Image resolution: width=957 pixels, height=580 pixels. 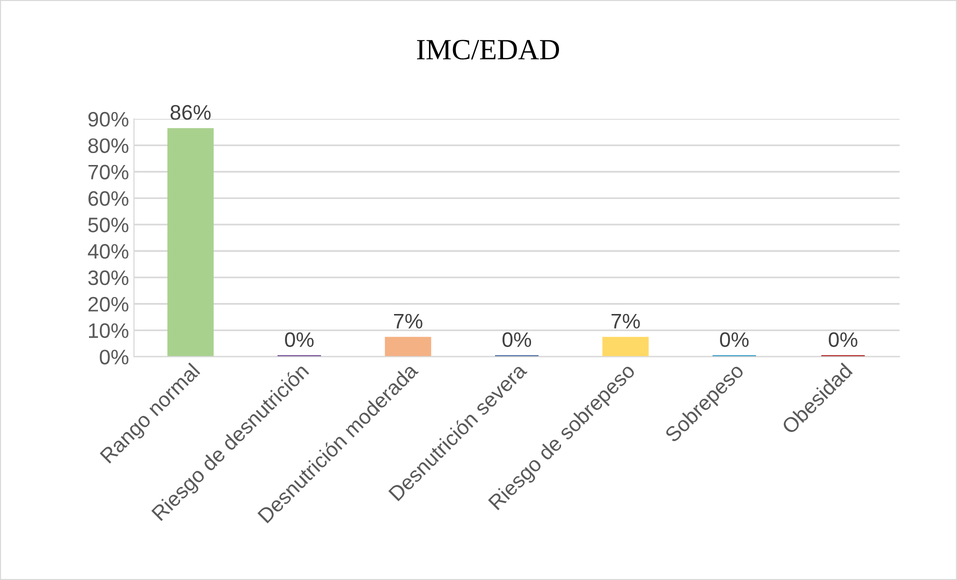 What do you see at coordinates (108, 330) in the screenshot?
I see `y-tick-label: 10%` at bounding box center [108, 330].